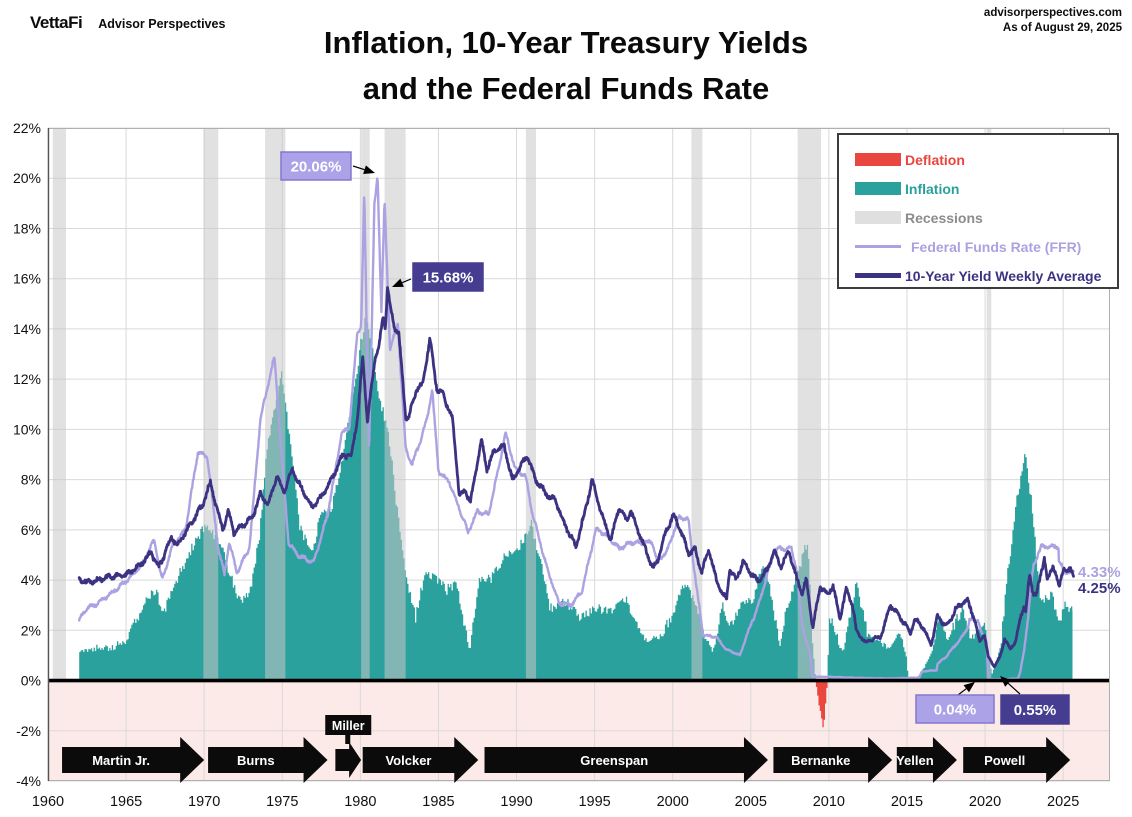 Image resolution: width=1132 pixels, height=817 pixels. Describe the element at coordinates (256, 760) in the screenshot. I see `fed-chair-name: Burns` at that location.